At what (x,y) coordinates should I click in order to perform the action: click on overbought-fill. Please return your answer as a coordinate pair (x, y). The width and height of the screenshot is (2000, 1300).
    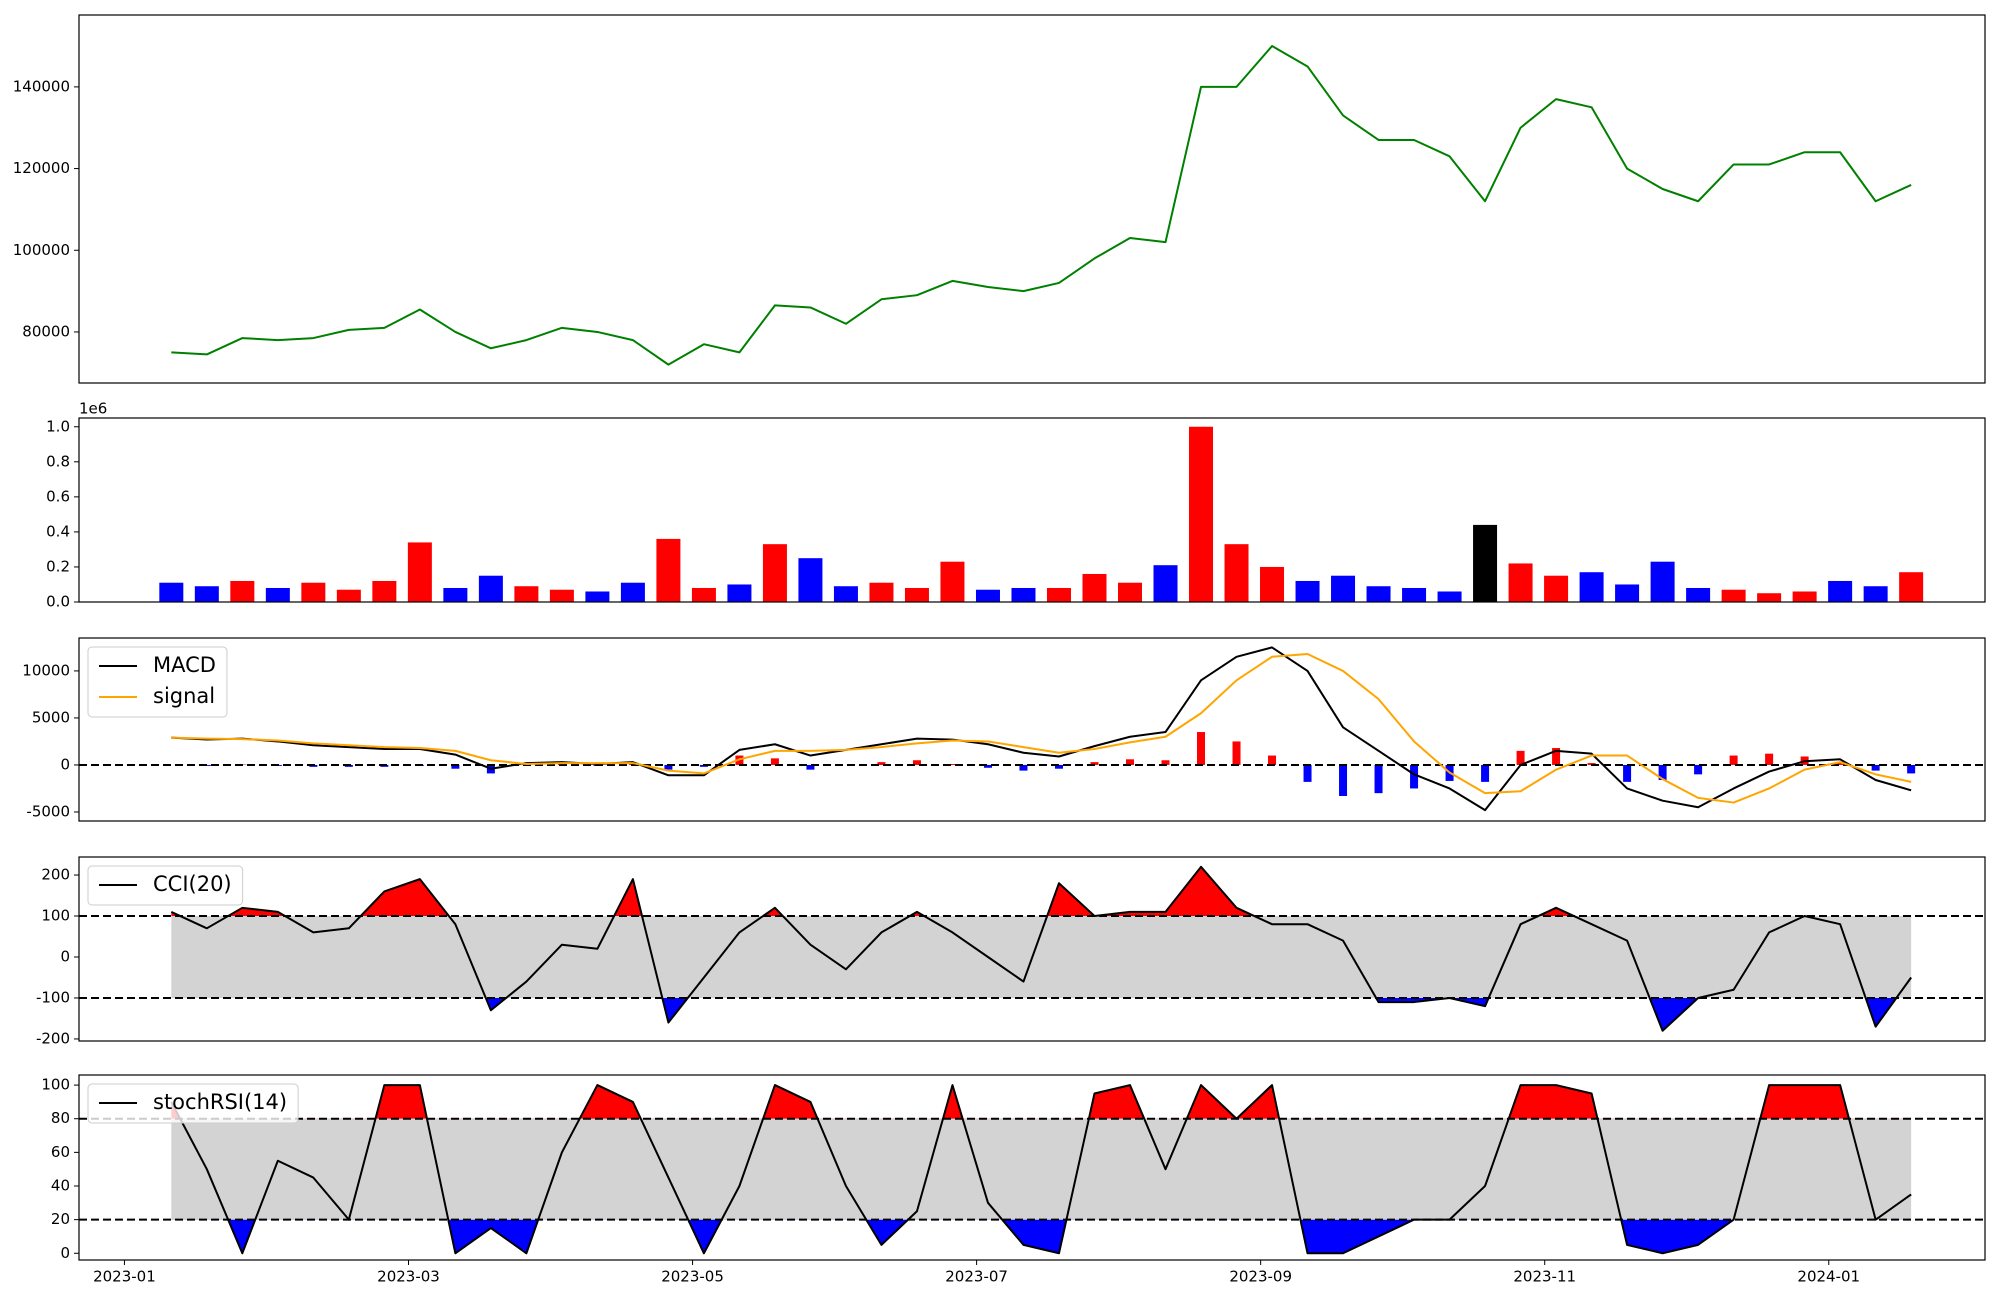
    Looking at the image, I should click on (1010, 1102).